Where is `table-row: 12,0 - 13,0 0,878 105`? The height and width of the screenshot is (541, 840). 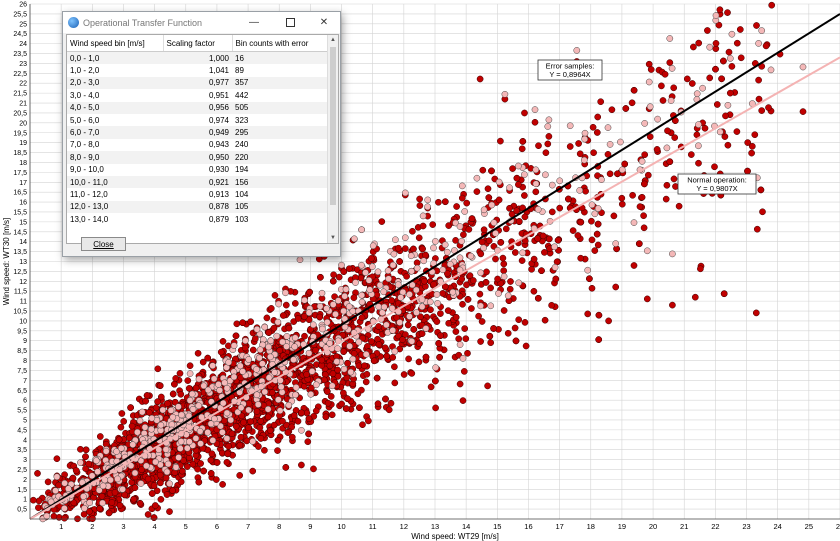 table-row: 12,0 - 13,0 0,878 105 is located at coordinates (198, 207).